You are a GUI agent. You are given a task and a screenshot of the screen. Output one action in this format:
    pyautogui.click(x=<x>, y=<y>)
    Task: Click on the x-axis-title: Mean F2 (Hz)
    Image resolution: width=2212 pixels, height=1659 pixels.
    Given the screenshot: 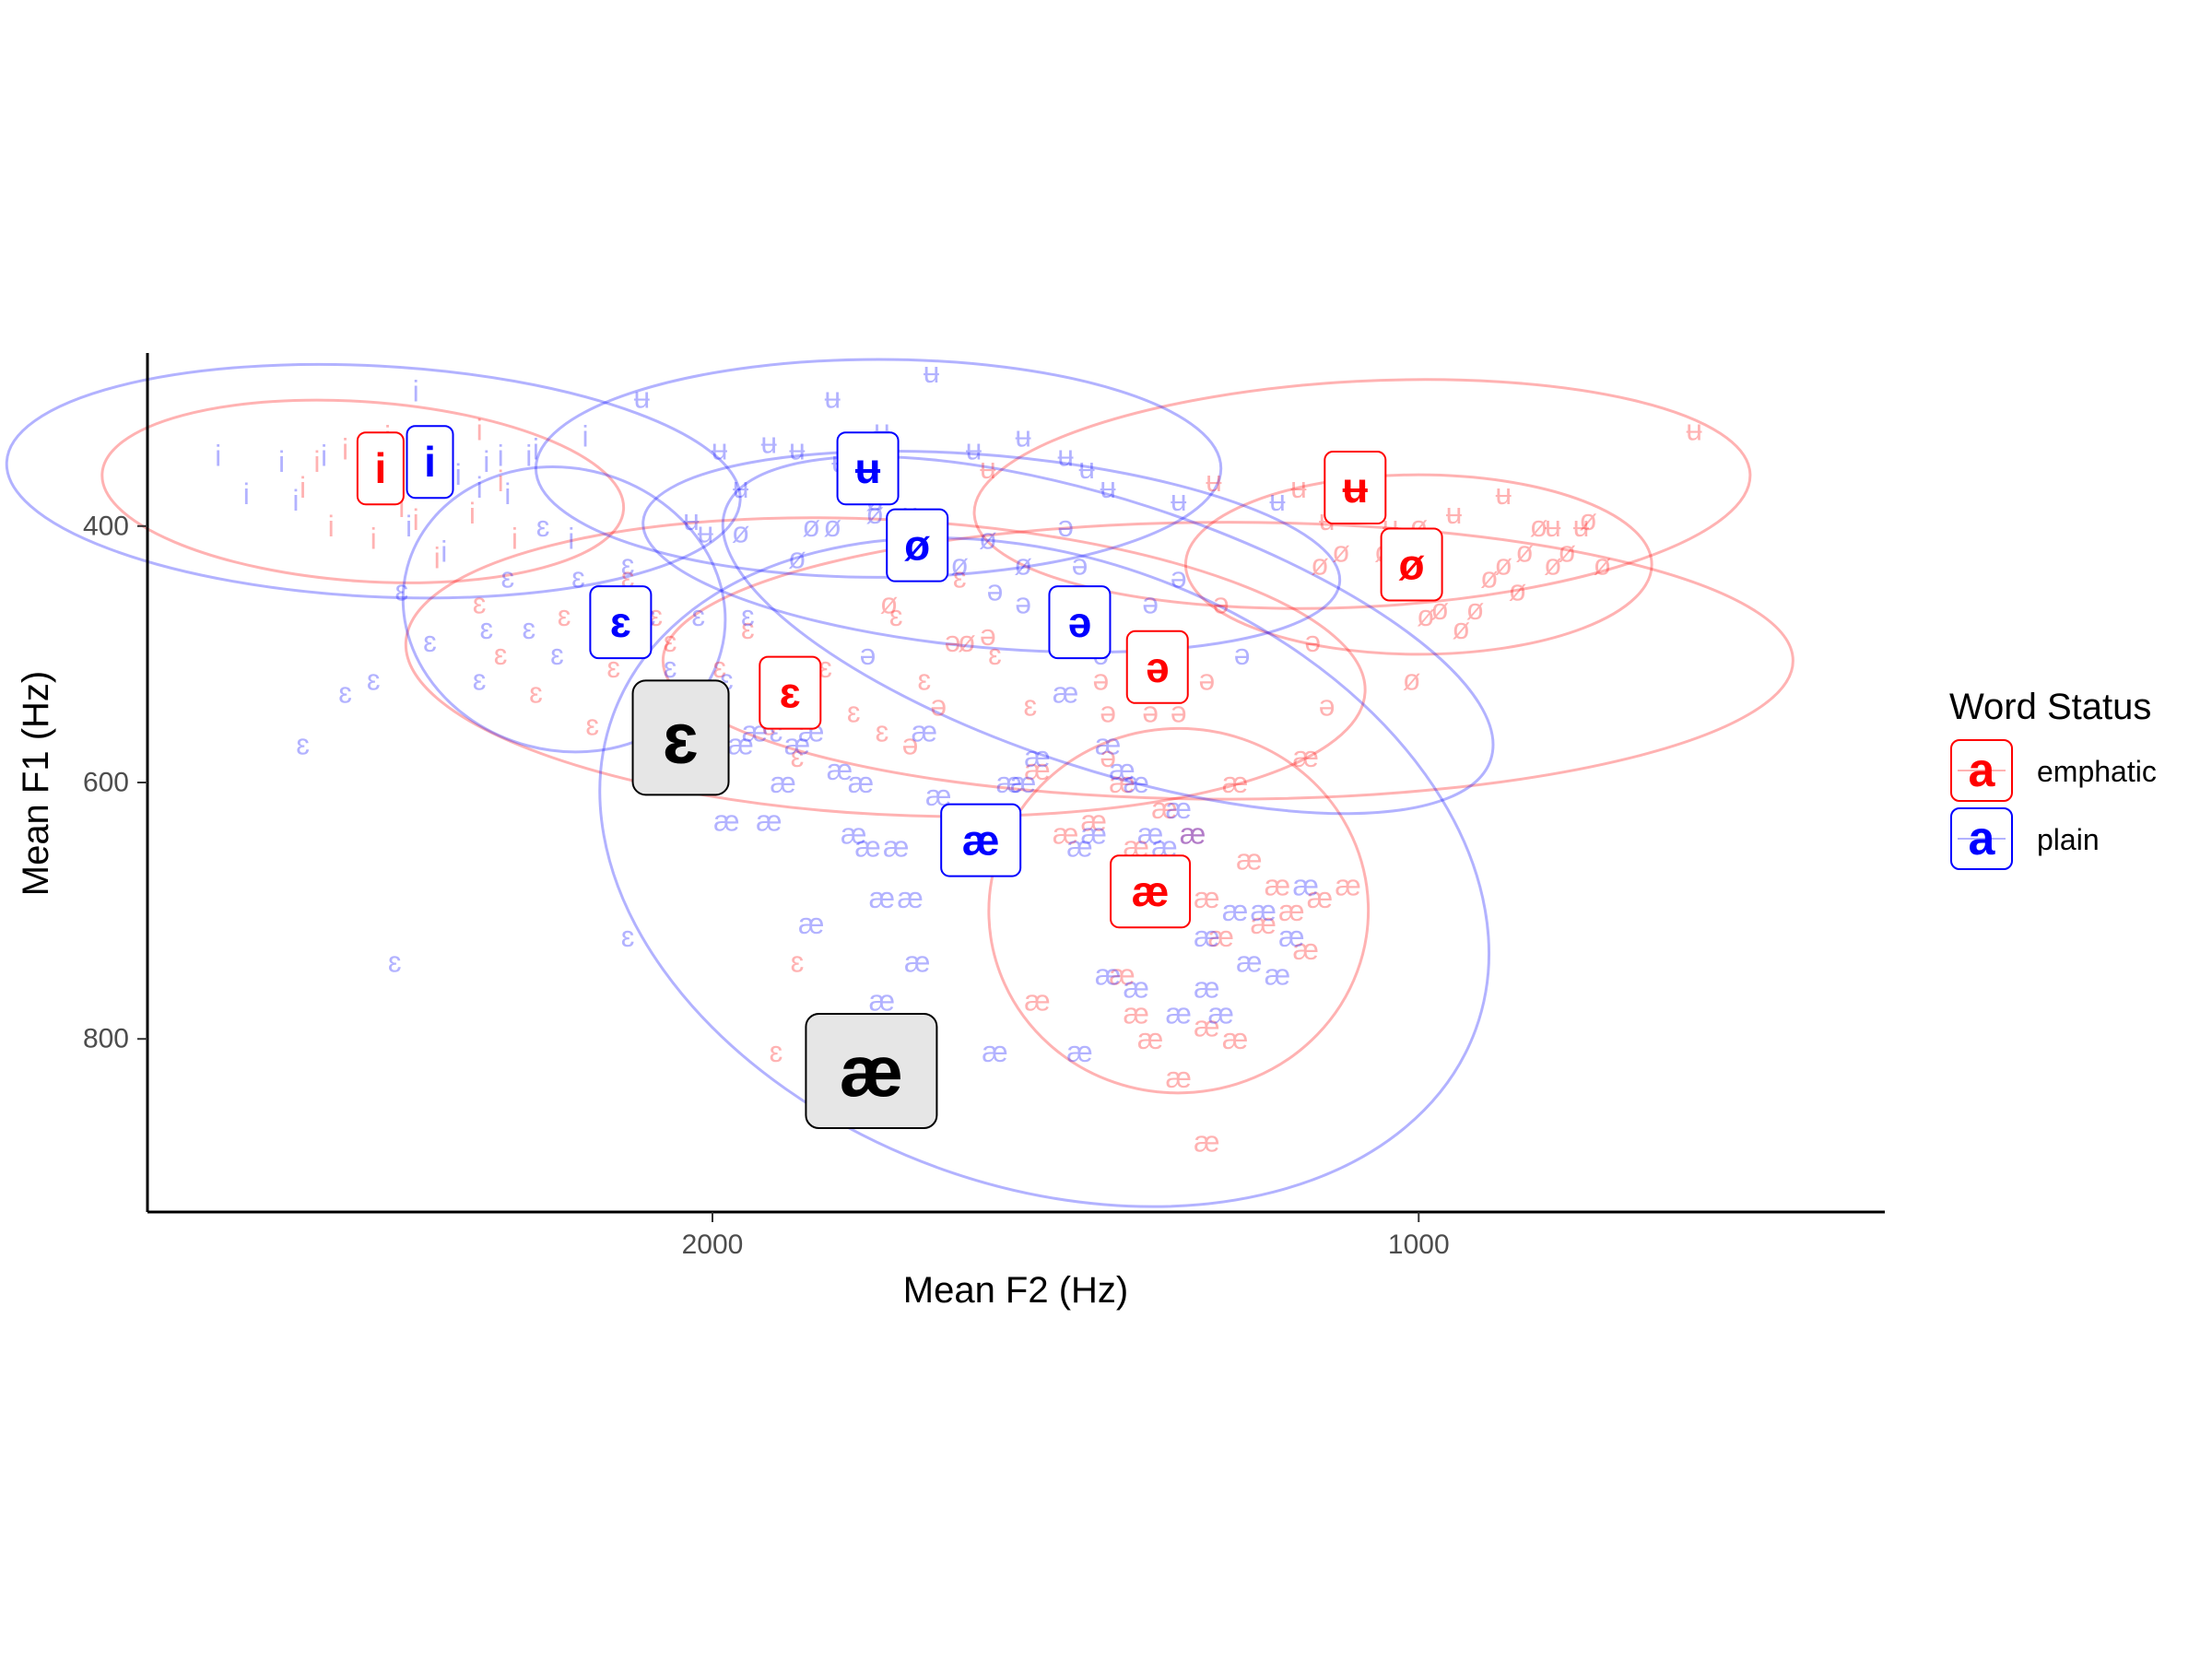 What is the action you would take?
    pyautogui.click(x=1016, y=1290)
    